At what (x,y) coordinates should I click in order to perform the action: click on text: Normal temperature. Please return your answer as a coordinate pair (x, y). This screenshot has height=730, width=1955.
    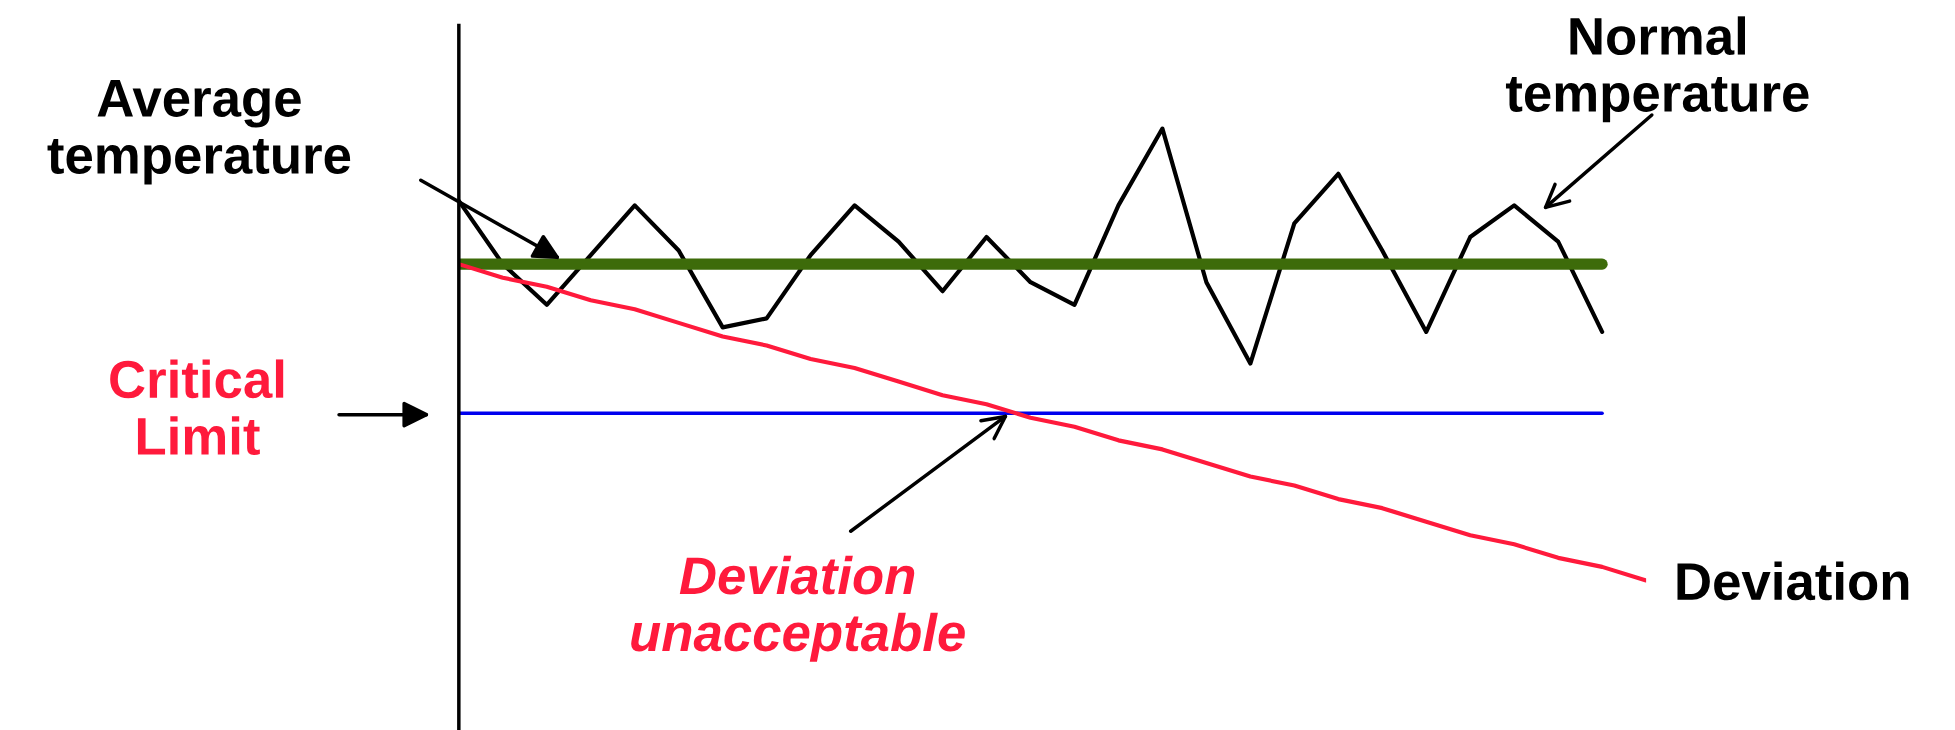
    Looking at the image, I should click on (1657, 69).